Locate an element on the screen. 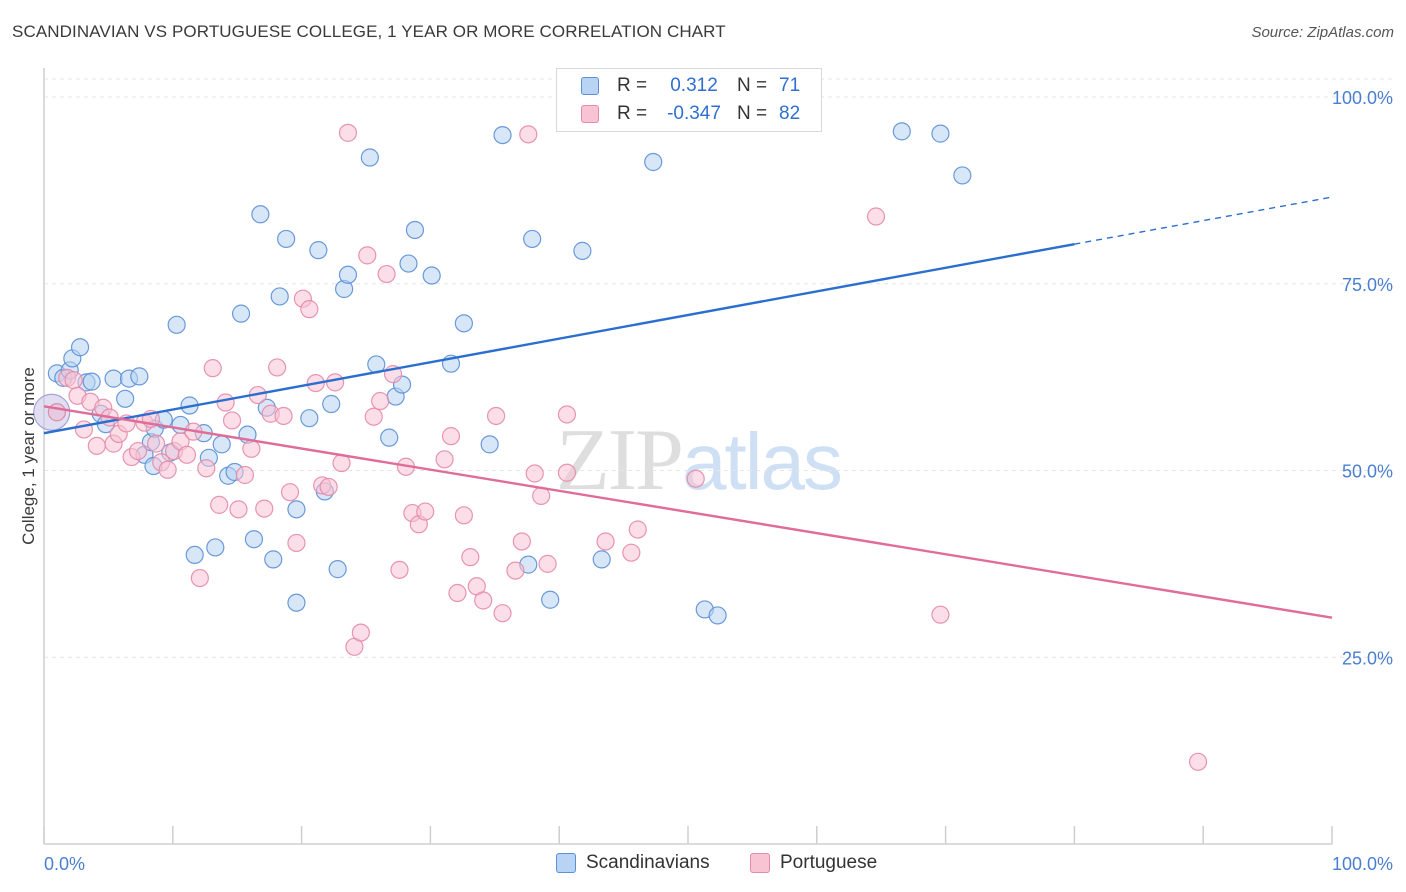 The height and width of the screenshot is (892, 1406). x-tick-marks is located at coordinates (688, 835).